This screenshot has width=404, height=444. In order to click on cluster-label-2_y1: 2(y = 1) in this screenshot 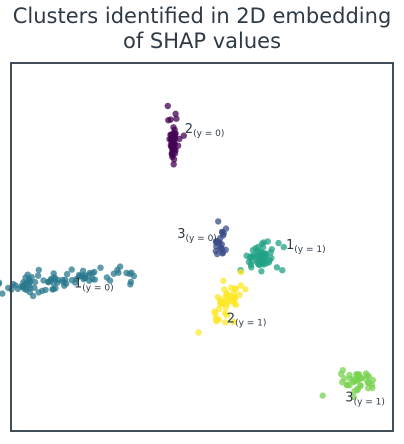, I will do `click(247, 319)`.